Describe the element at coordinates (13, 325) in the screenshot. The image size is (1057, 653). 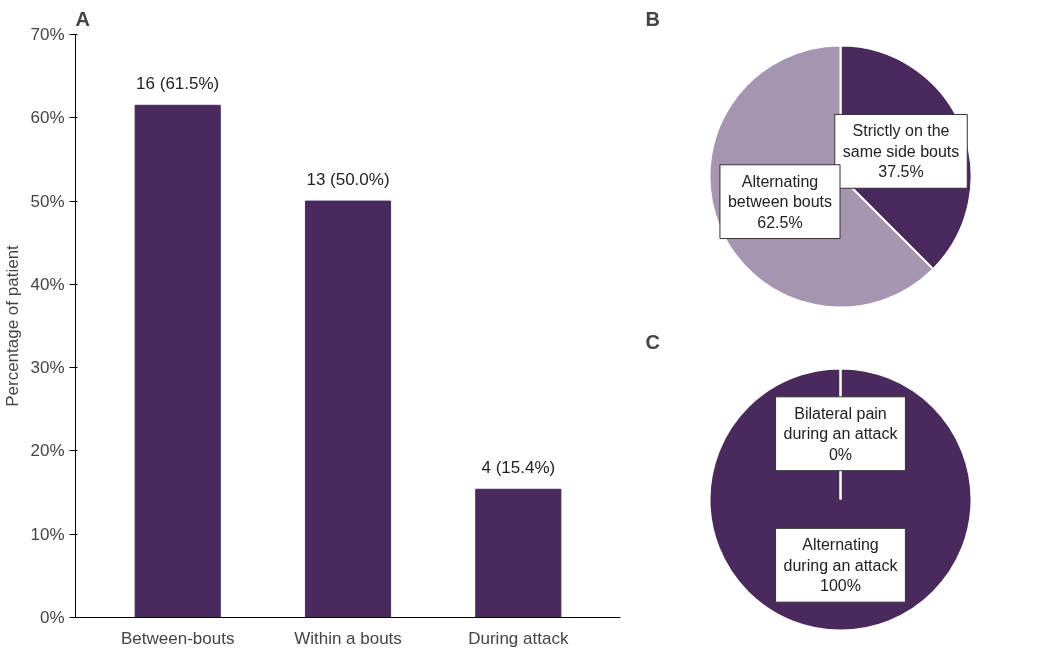
I see `y-axis-title: Percentage of patient` at that location.